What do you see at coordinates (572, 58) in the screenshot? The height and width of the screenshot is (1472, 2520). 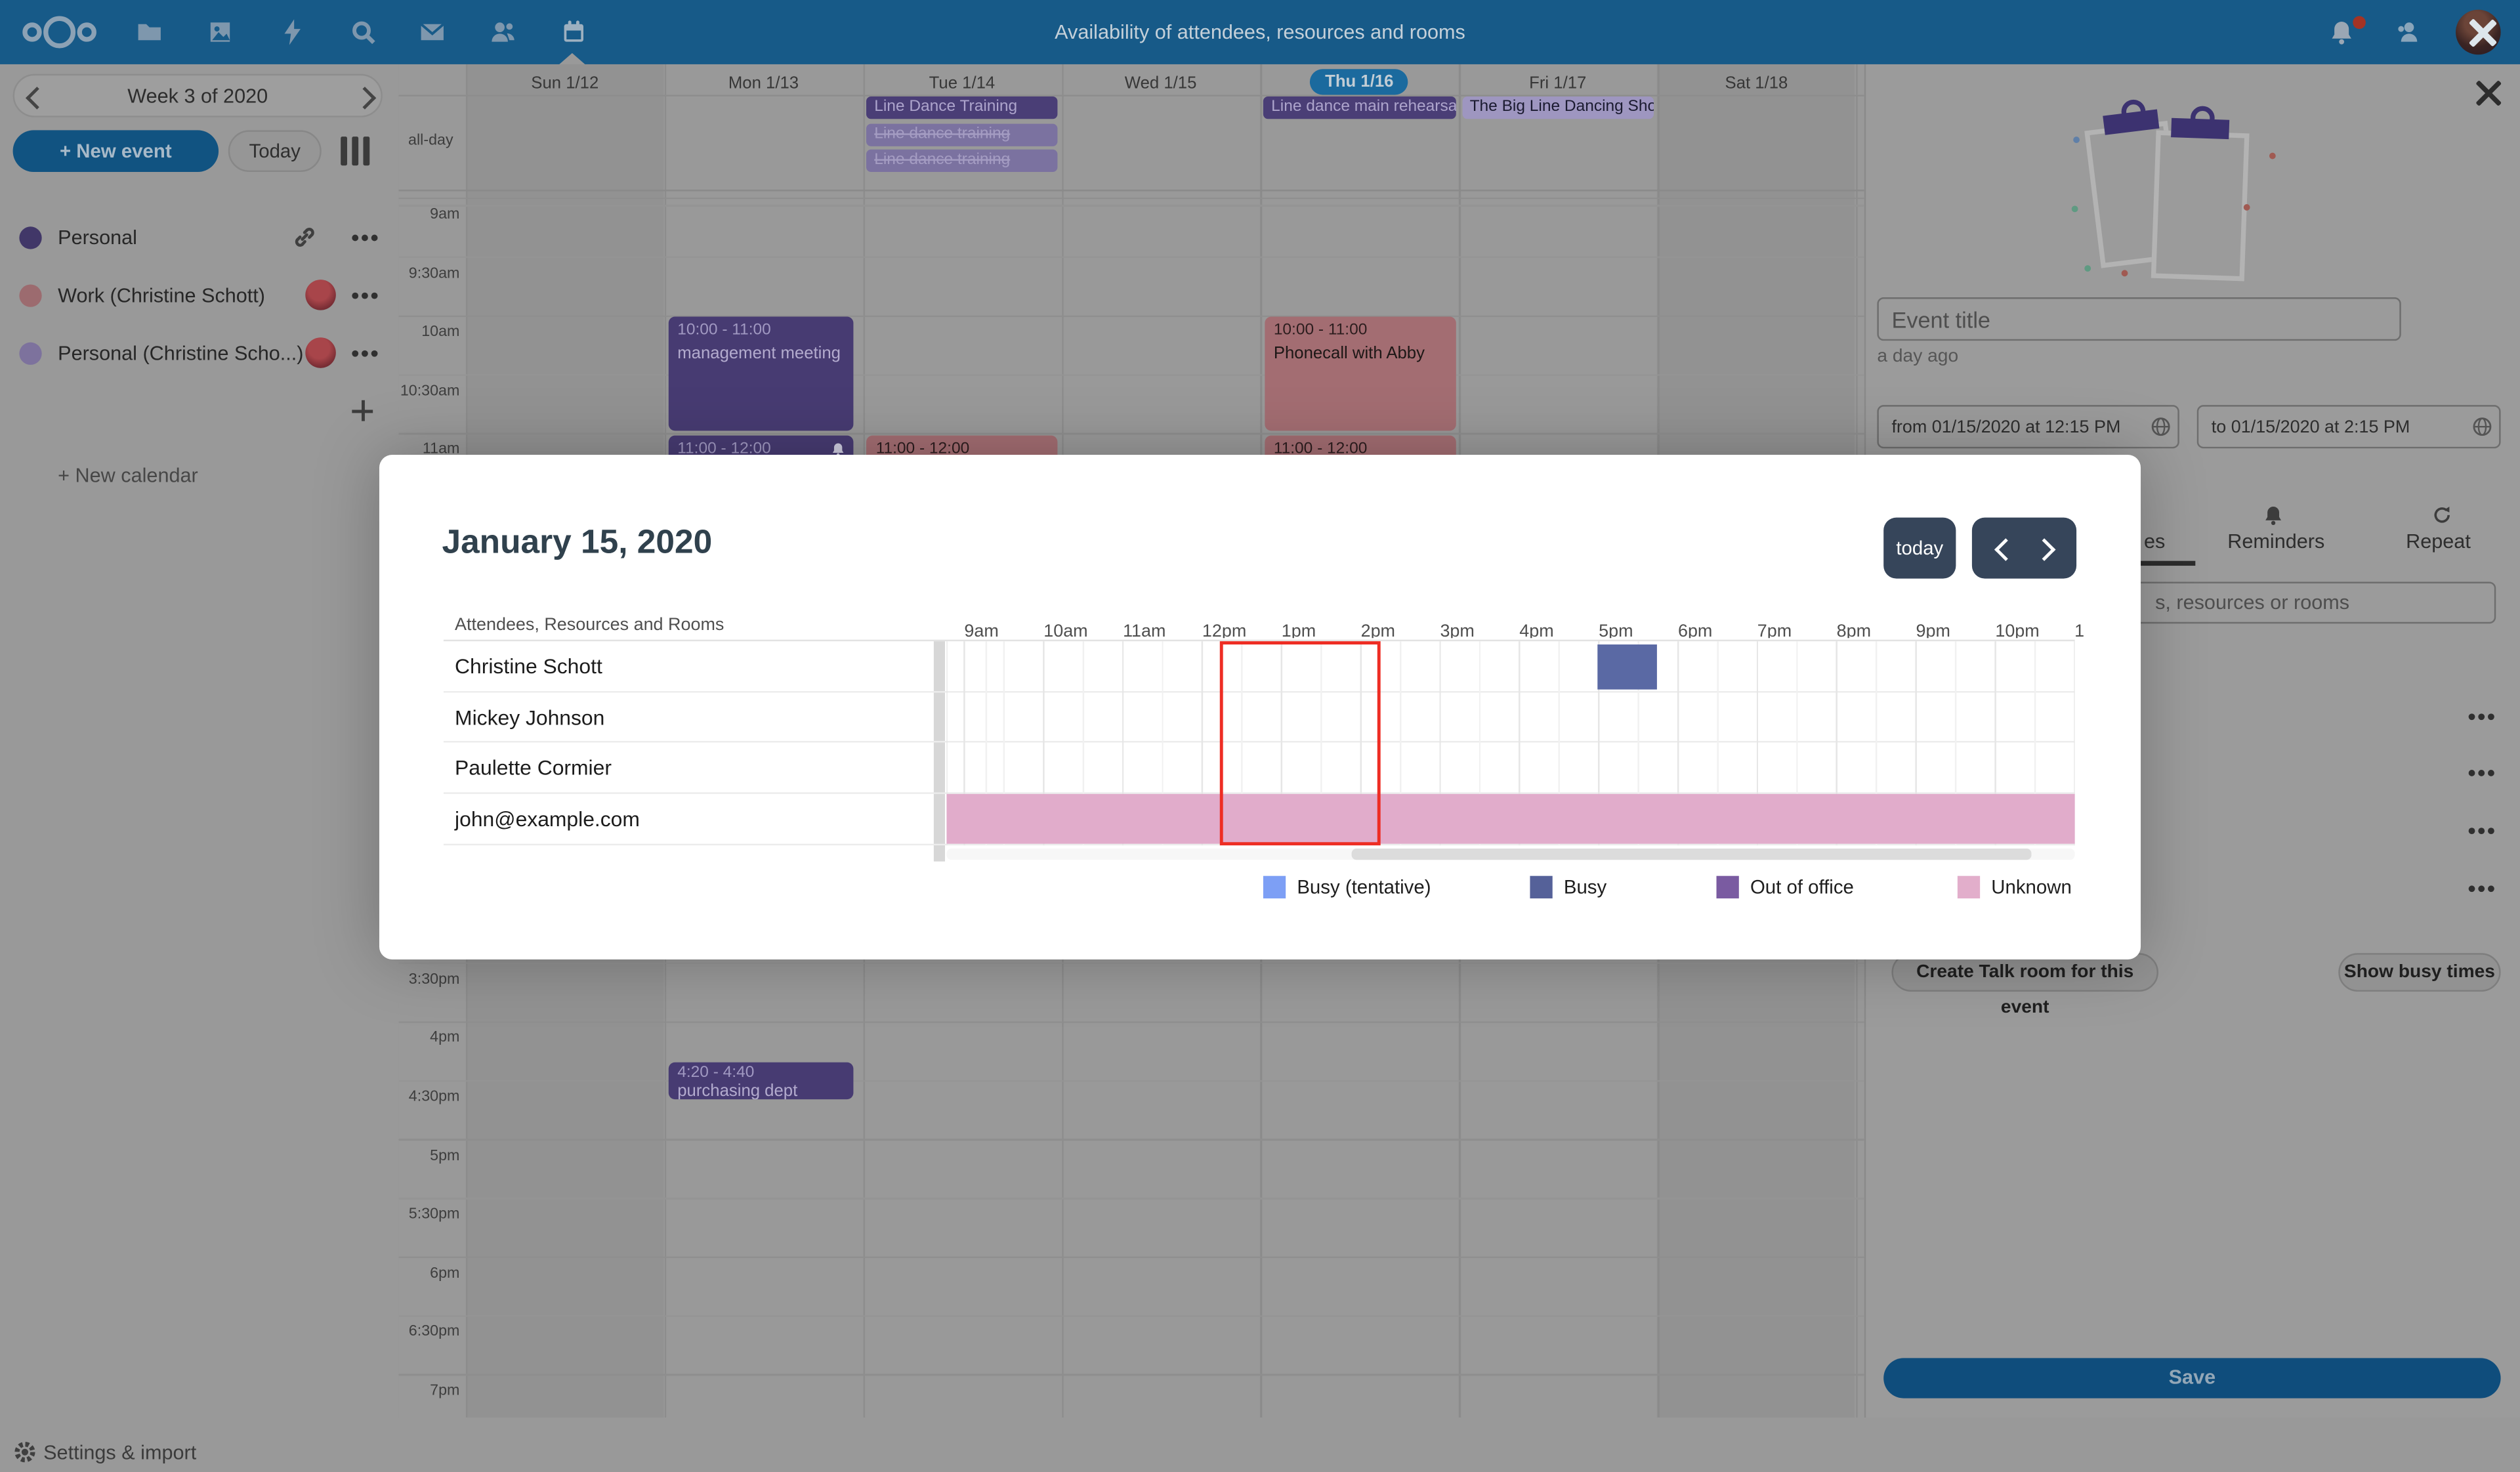 I see `active-app-indicator` at bounding box center [572, 58].